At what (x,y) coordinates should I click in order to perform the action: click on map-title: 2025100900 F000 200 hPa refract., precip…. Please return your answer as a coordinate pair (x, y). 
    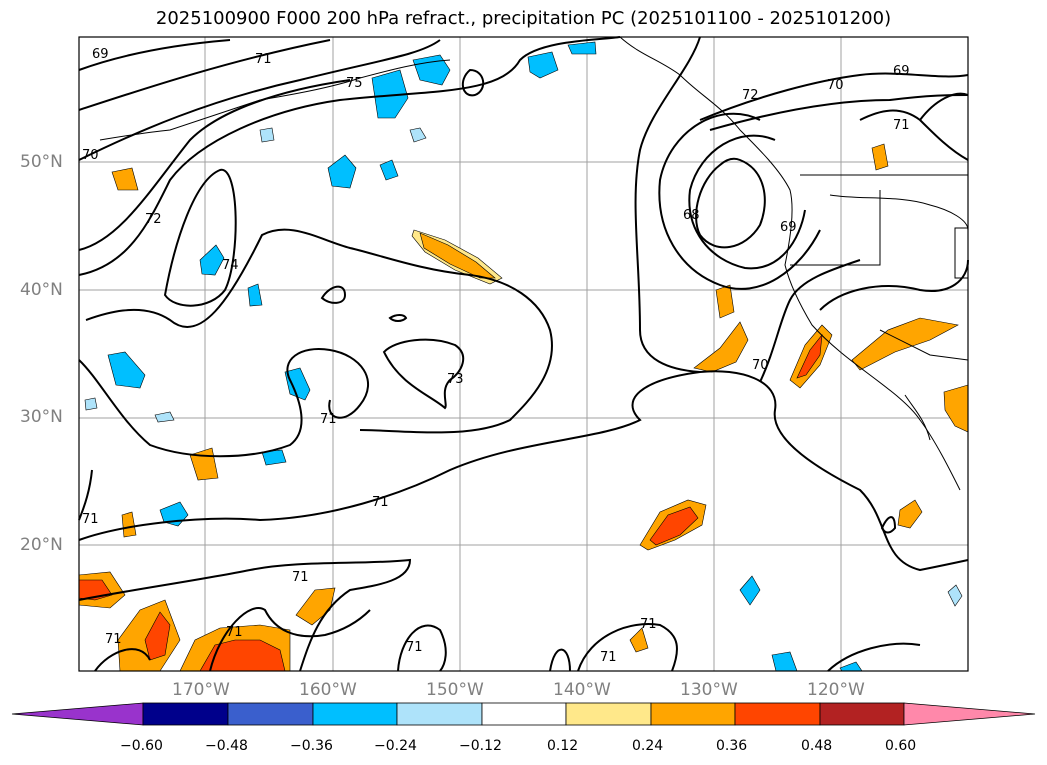
    Looking at the image, I should click on (523, 18).